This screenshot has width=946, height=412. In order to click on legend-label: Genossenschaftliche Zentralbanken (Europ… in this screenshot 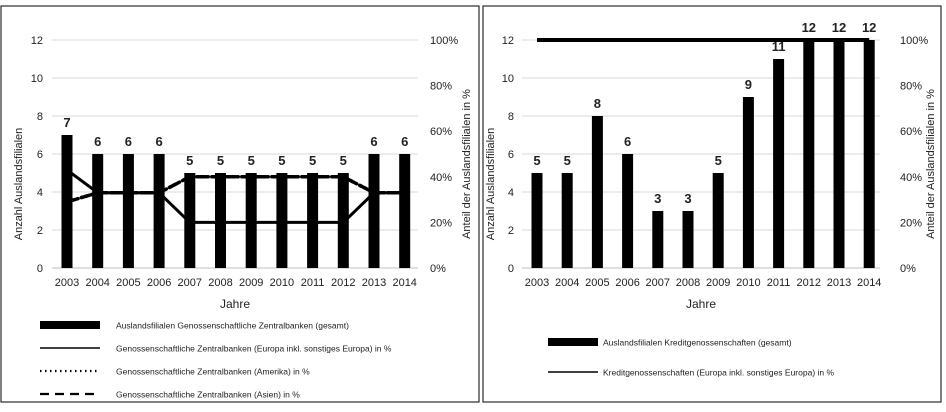, I will do `click(254, 349)`.